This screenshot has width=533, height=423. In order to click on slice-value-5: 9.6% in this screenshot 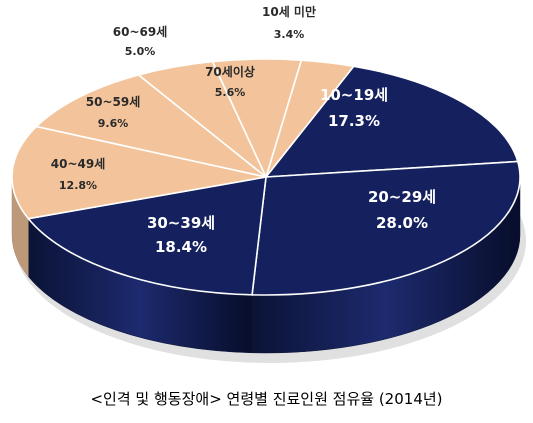, I will do `click(113, 123)`.